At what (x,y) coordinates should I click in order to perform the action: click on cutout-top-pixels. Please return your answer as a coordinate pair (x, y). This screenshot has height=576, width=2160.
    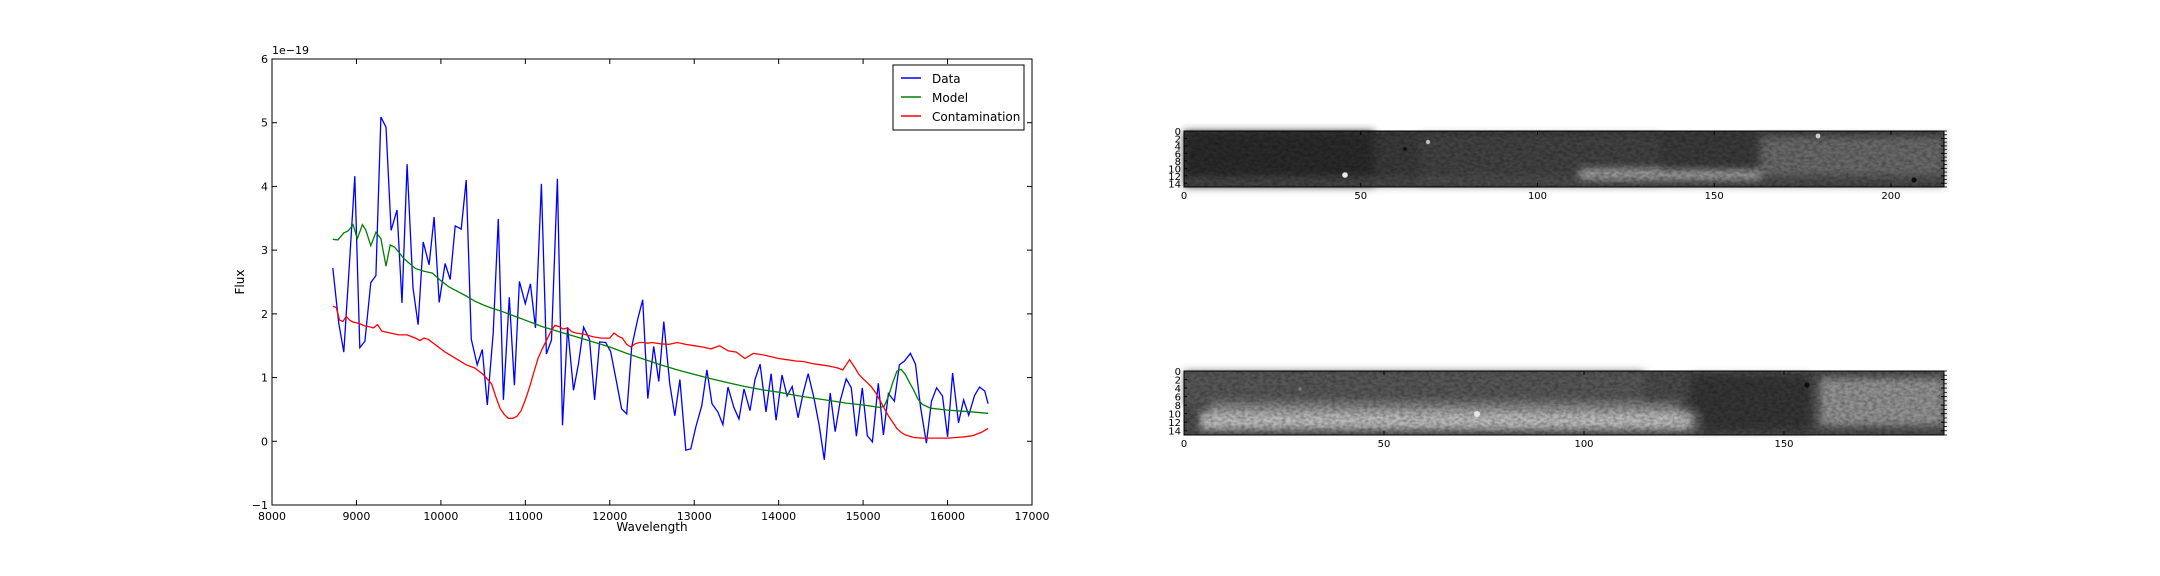
    Looking at the image, I should click on (1564, 159).